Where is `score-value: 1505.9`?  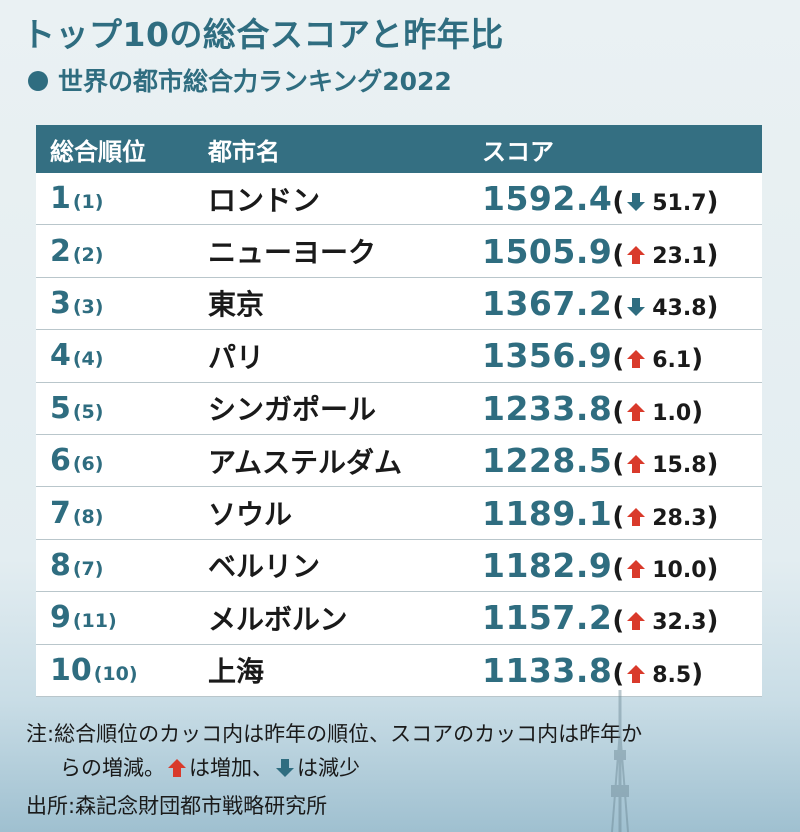 score-value: 1505.9 is located at coordinates (547, 251).